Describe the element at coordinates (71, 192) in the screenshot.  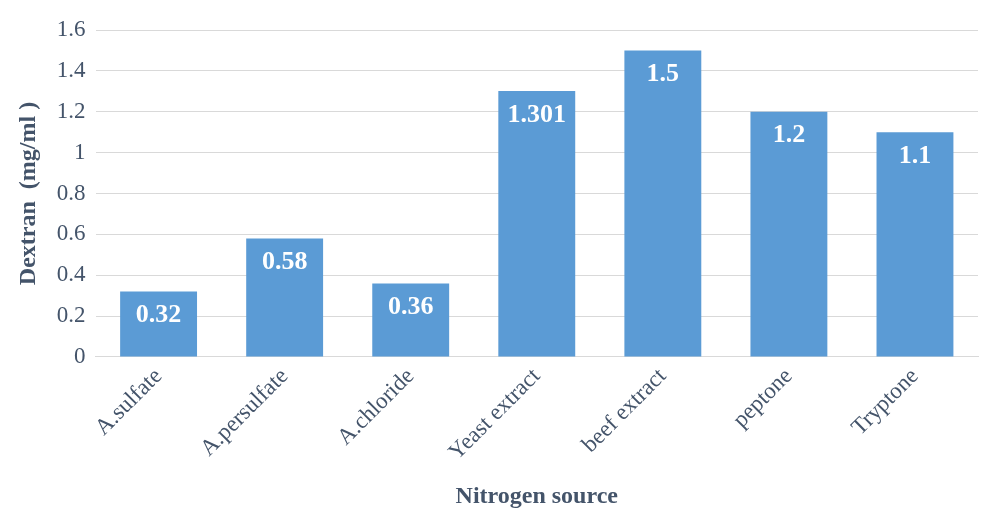
I see `y-tick-label: 0.8` at that location.